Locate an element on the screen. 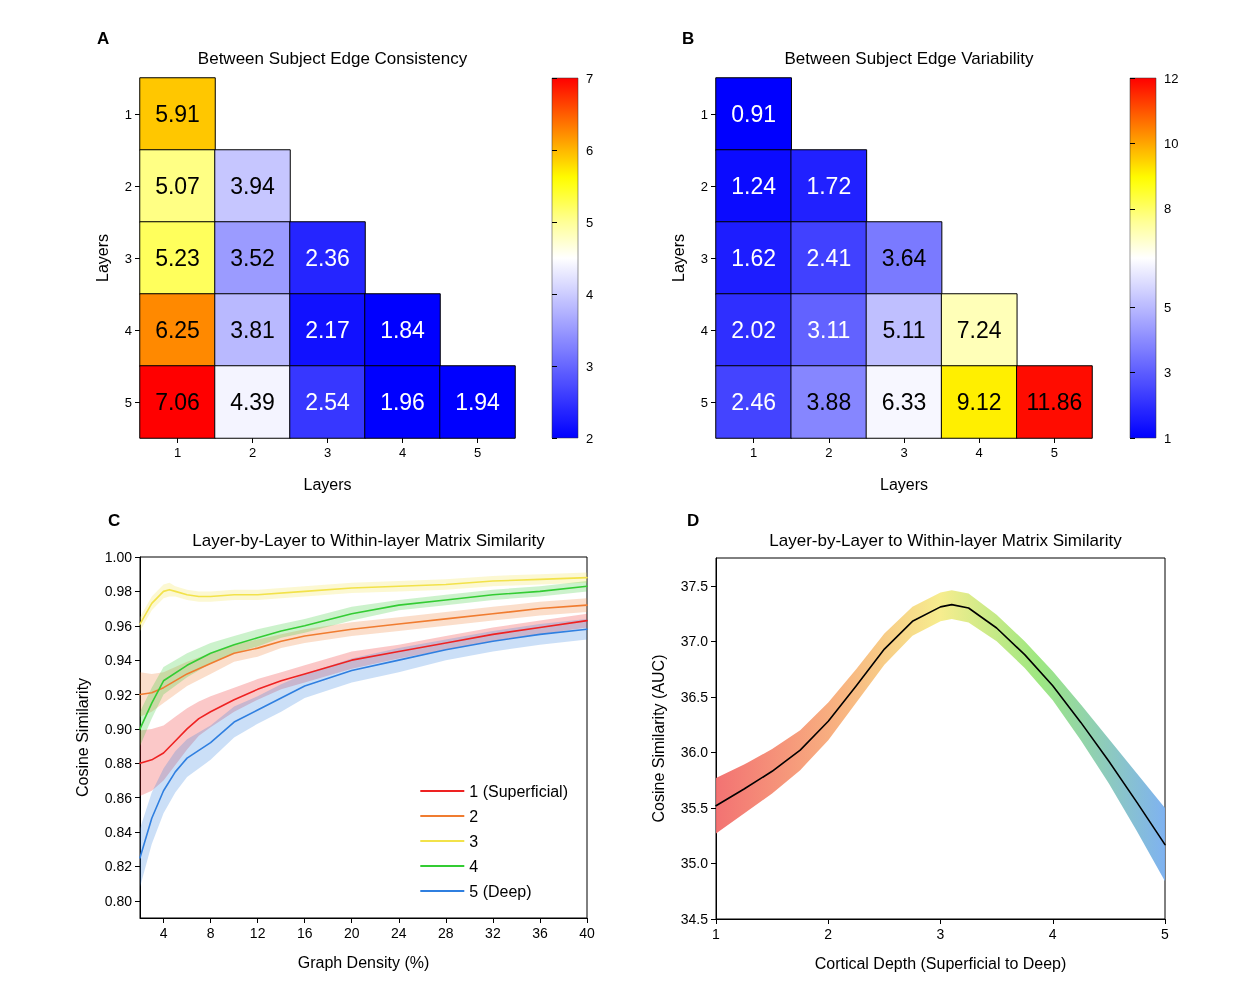 The height and width of the screenshot is (982, 1249). data-label: 2.17 is located at coordinates (327, 330).